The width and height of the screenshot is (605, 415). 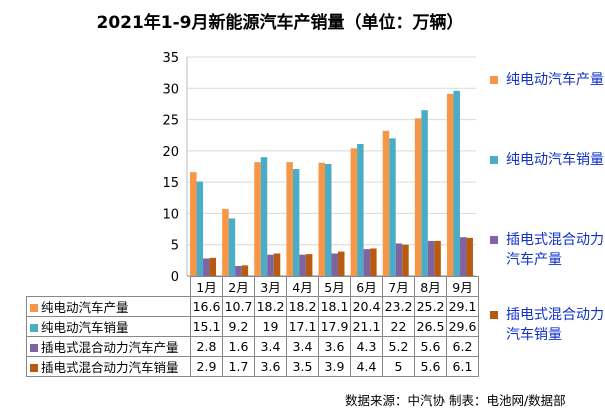 What do you see at coordinates (270, 286) in the screenshot?
I see `x-tick-label: 3月` at bounding box center [270, 286].